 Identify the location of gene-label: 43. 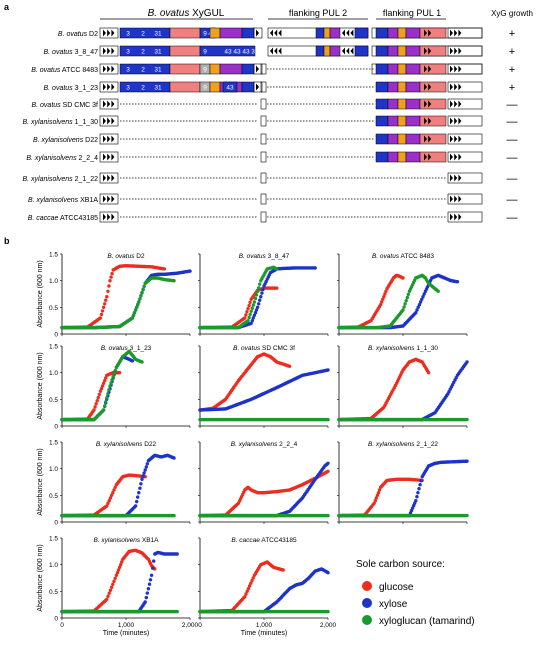
(230, 88).